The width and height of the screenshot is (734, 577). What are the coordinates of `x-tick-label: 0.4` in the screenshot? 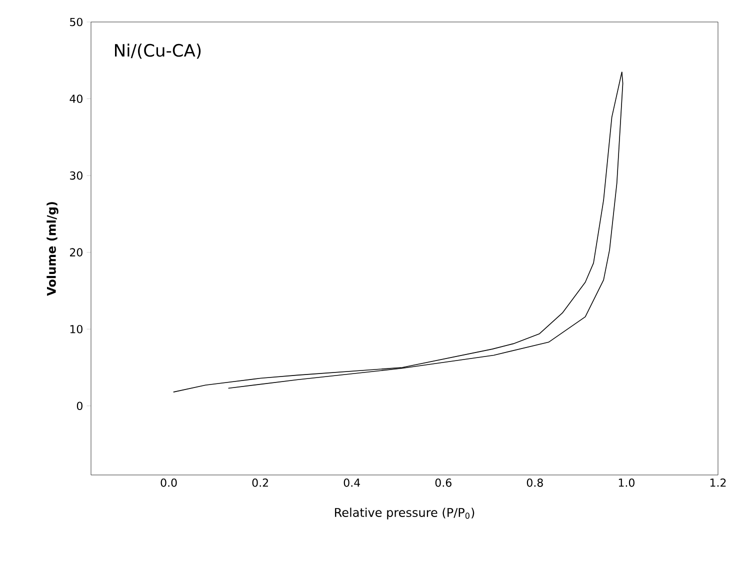 It's located at (352, 482).